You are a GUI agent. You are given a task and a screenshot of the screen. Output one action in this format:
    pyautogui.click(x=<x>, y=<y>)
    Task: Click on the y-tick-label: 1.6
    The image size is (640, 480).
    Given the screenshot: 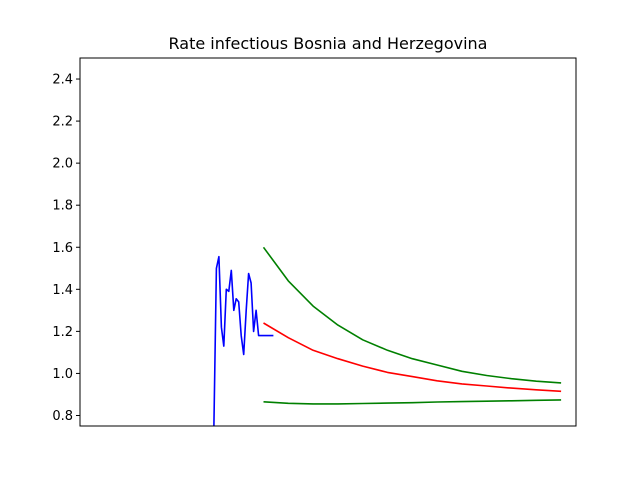 What is the action you would take?
    pyautogui.click(x=62, y=248)
    